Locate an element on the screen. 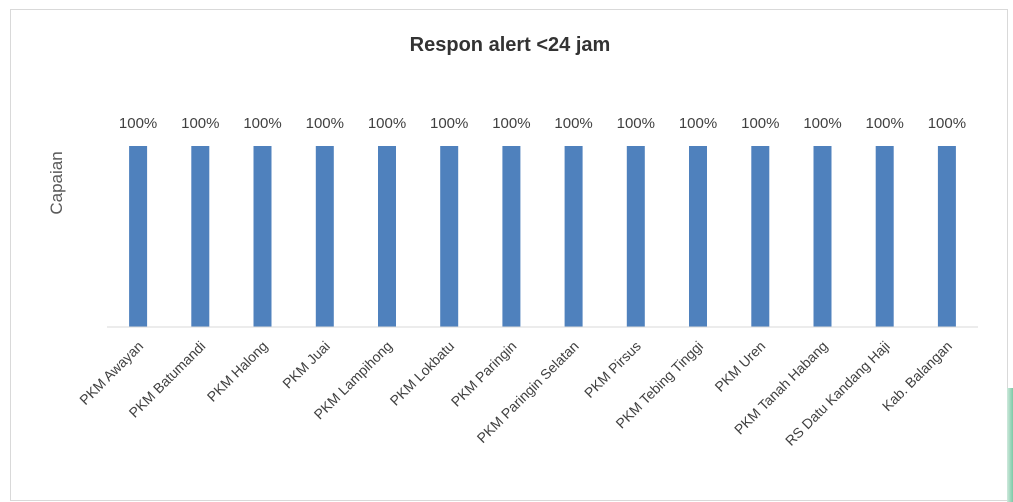  category-label-12: RS Datu Kandang Haji is located at coordinates (837, 393).